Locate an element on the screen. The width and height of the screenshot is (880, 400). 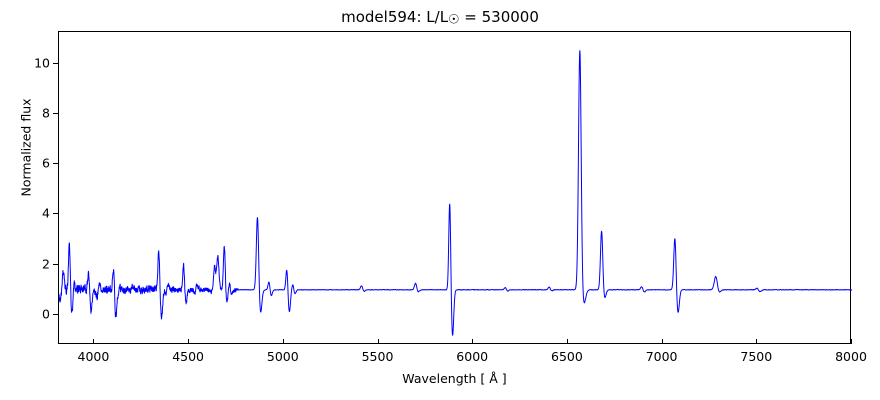
x-tick-label: 5500 is located at coordinates (377, 356).